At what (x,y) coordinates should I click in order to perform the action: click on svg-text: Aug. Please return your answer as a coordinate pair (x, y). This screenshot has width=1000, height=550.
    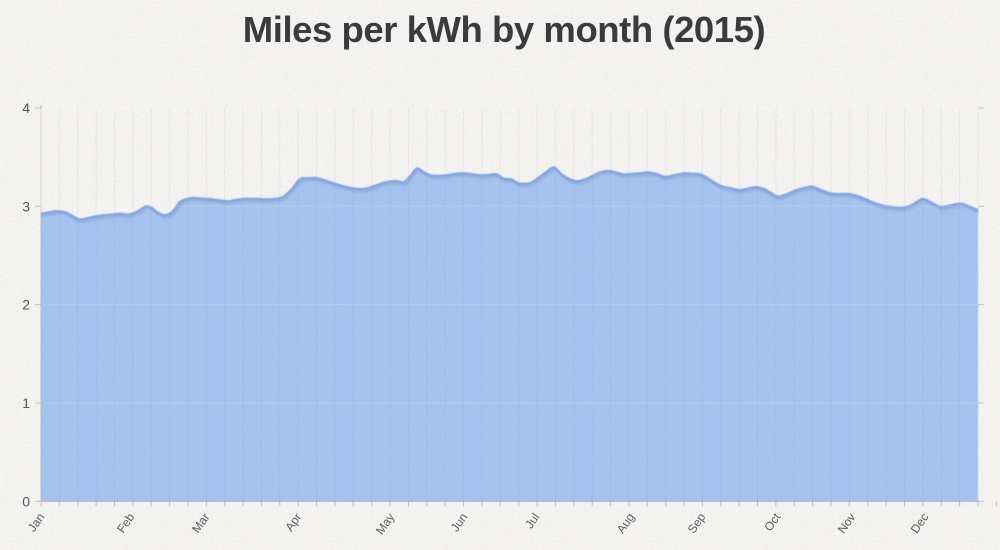
    Looking at the image, I should click on (626, 523).